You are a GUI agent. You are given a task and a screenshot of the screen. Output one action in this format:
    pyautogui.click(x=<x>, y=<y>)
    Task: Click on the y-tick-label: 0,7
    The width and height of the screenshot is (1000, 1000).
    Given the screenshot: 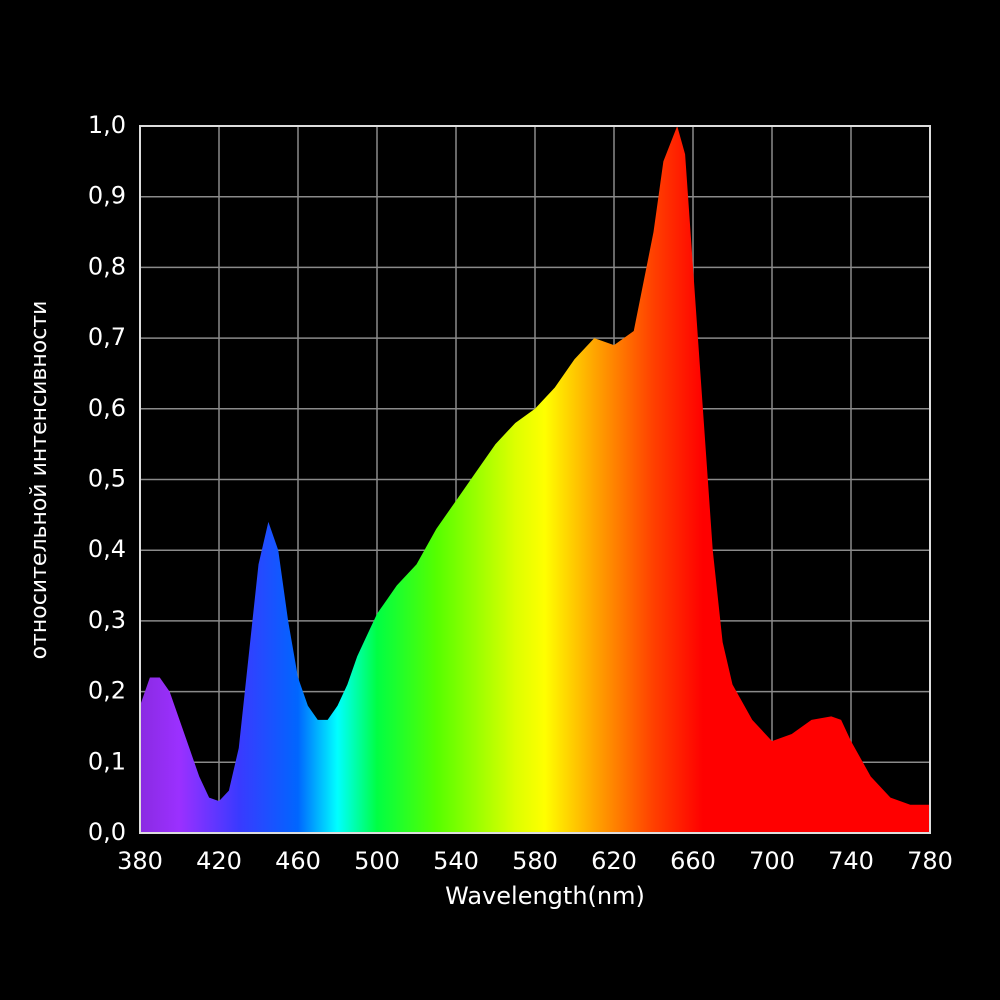 What is the action you would take?
    pyautogui.click(x=107, y=337)
    